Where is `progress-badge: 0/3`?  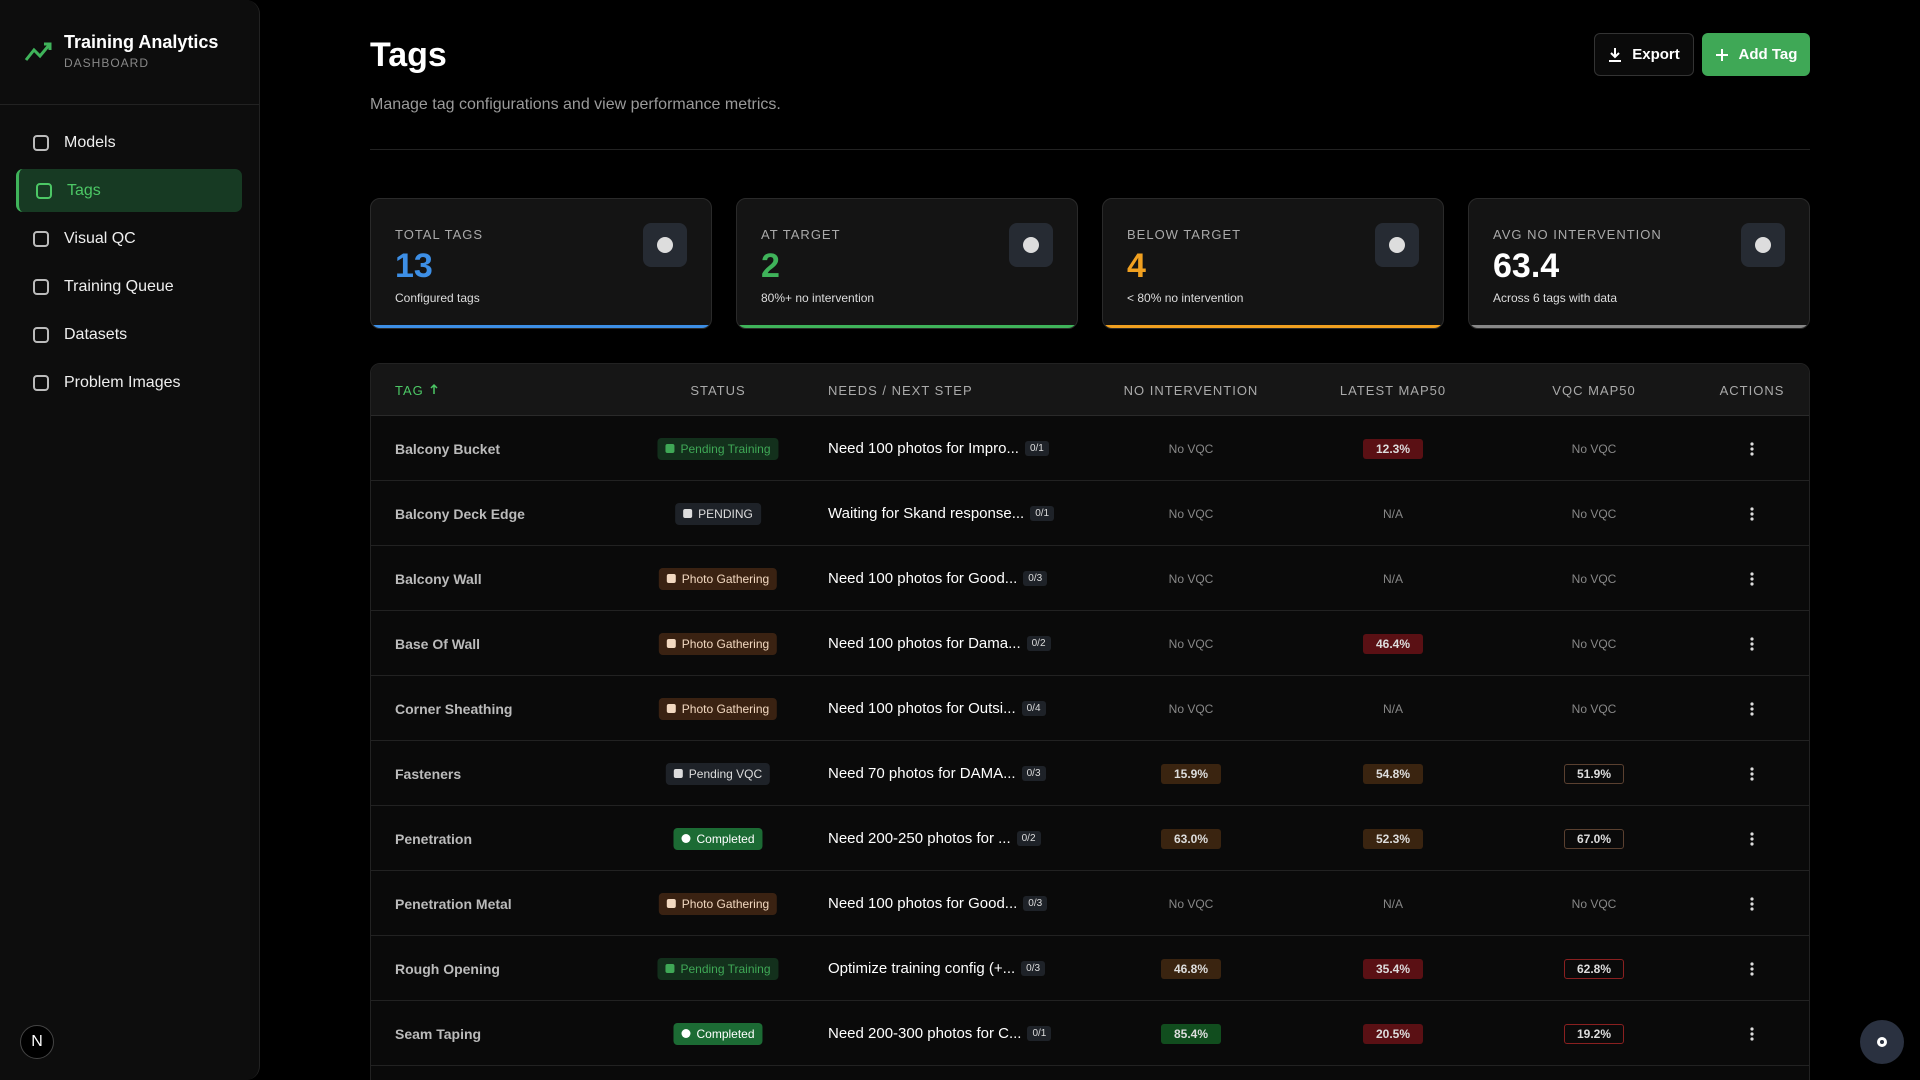
progress-badge: 0/3 is located at coordinates (1033, 968).